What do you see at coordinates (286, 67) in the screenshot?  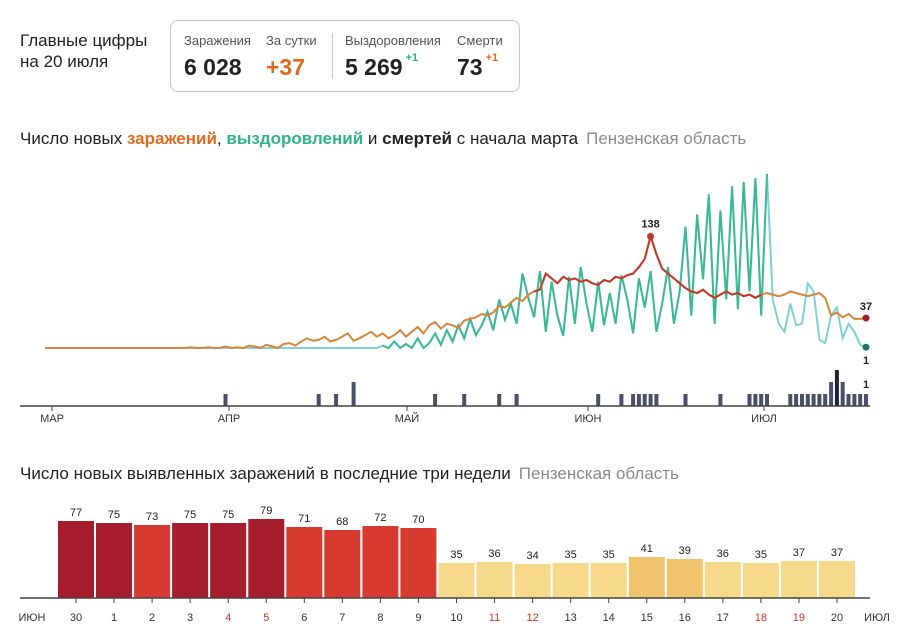 I see `day-value: +37` at bounding box center [286, 67].